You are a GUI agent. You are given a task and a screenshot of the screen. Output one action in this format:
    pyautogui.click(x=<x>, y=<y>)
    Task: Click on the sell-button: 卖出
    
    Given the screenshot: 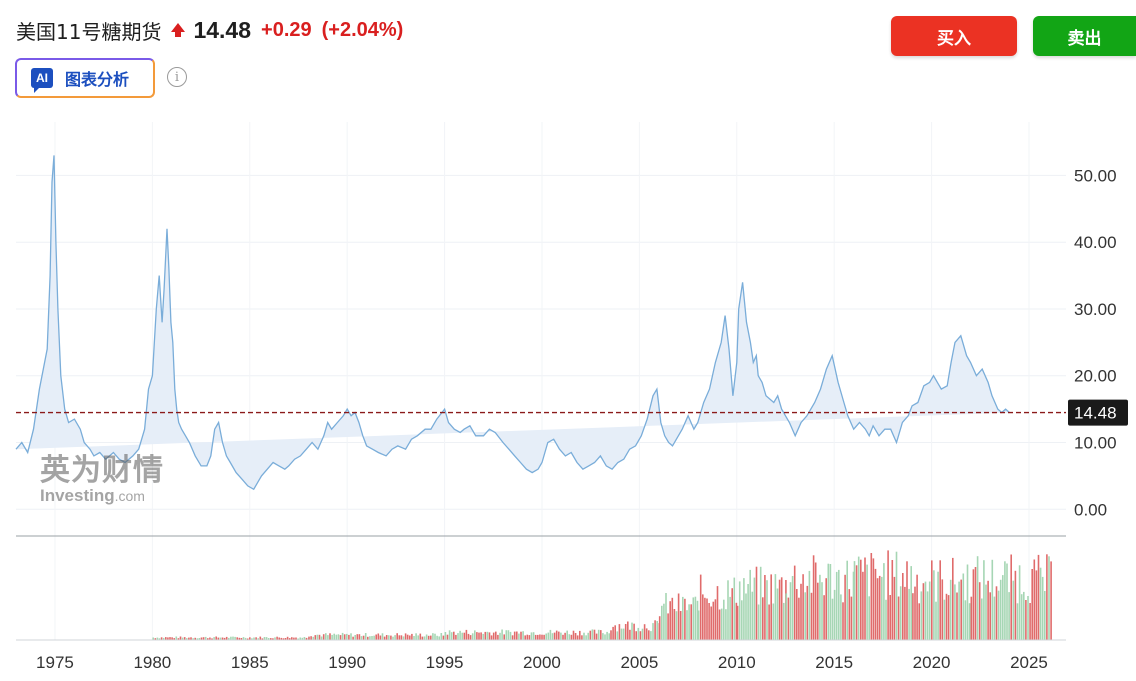 What is the action you would take?
    pyautogui.click(x=1084, y=36)
    